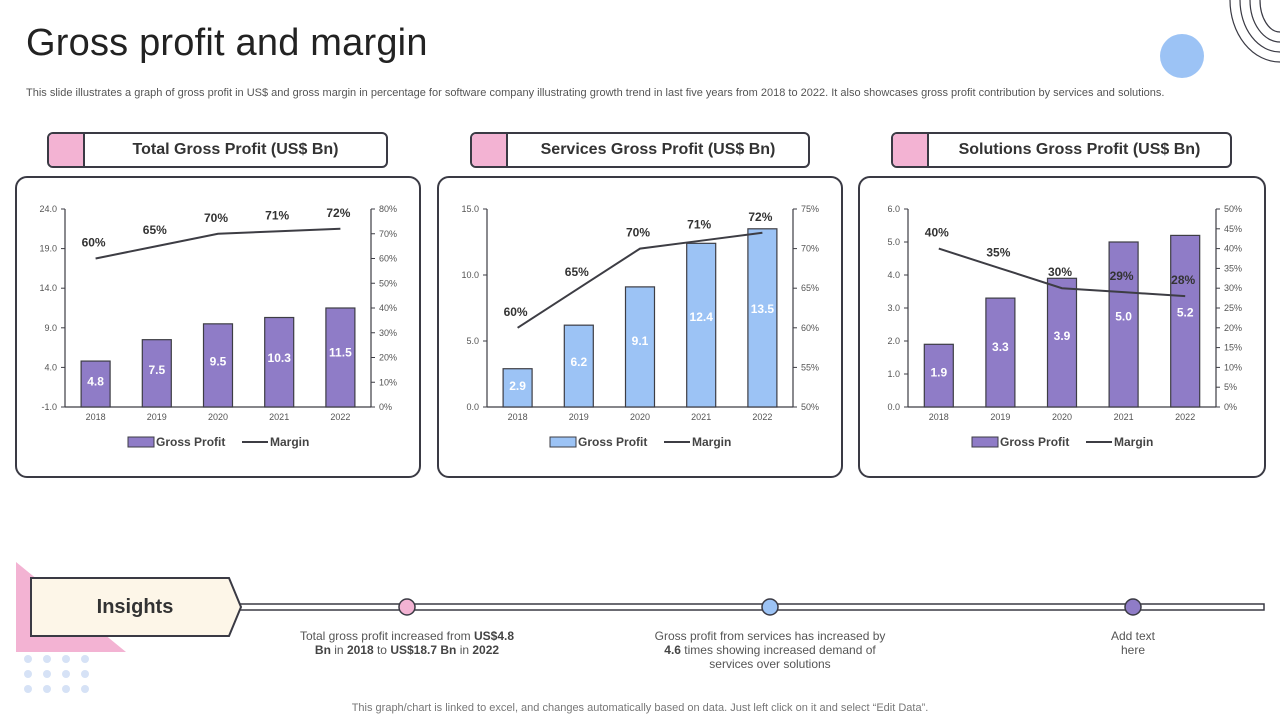 This screenshot has width=1280, height=720. I want to click on margin-data-label: 60%, so click(94, 243).